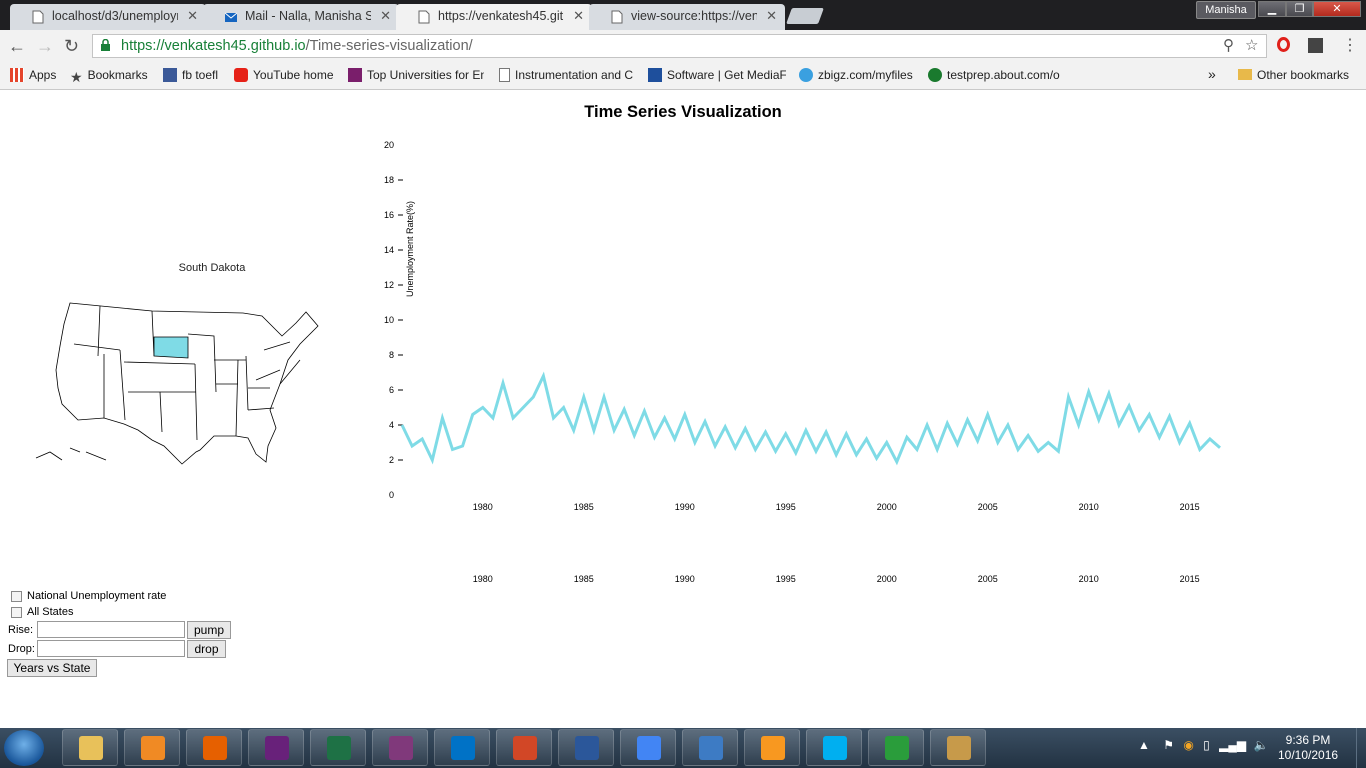  What do you see at coordinates (76, 76) in the screenshot?
I see `star-icon: ★` at bounding box center [76, 76].